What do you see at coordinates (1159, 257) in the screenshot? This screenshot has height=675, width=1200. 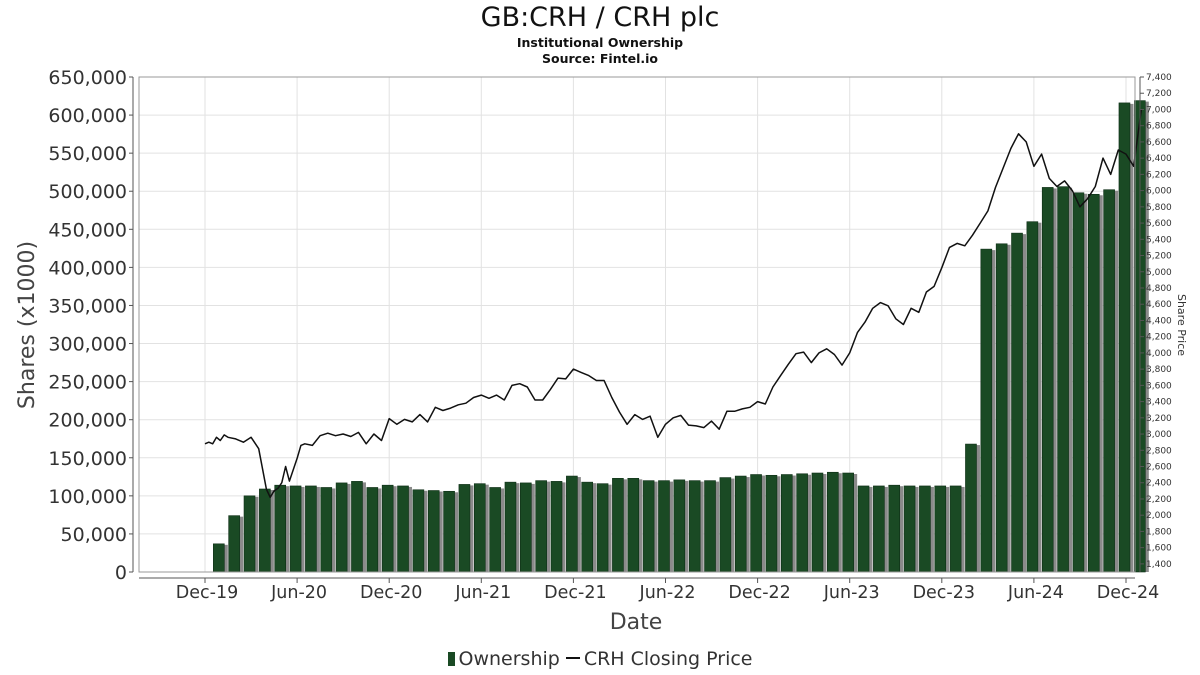 I see `y2-tick-label: 5,200` at bounding box center [1159, 257].